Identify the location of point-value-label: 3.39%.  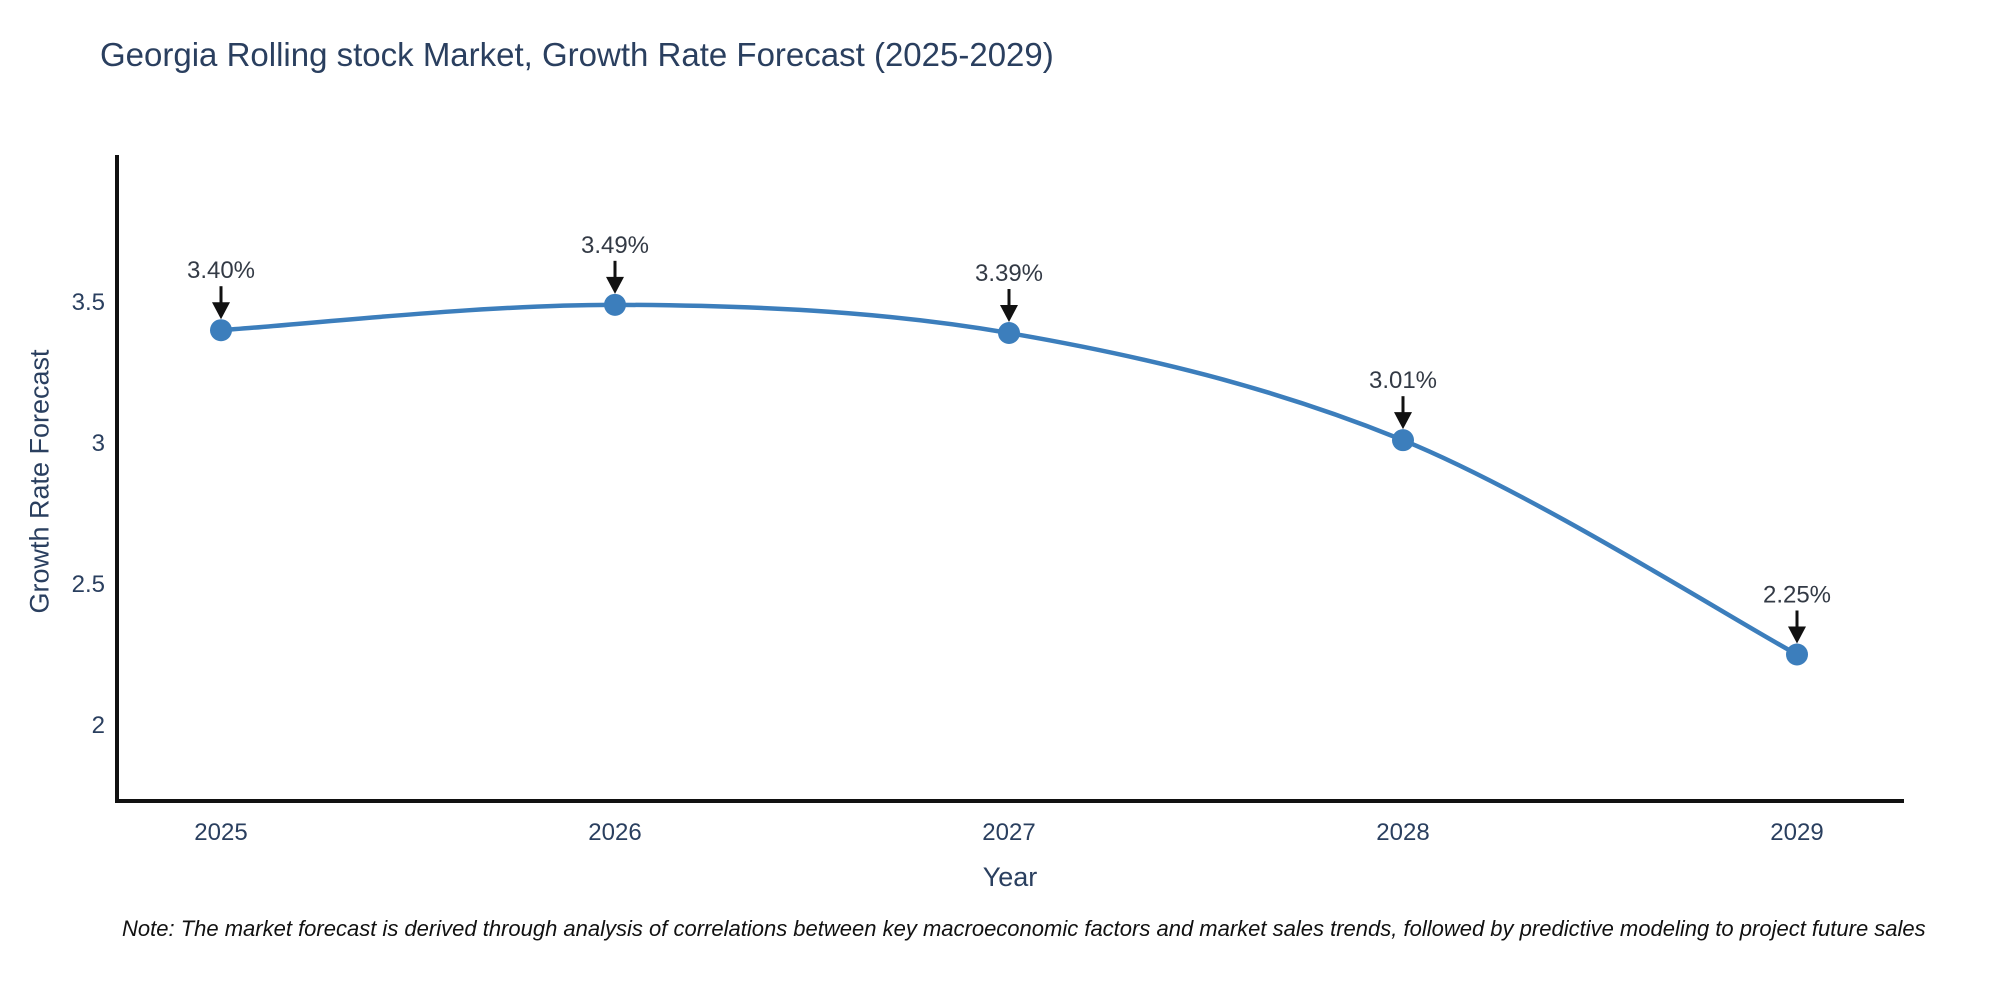
(1009, 273).